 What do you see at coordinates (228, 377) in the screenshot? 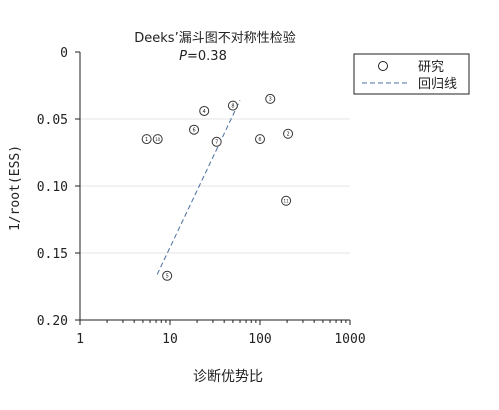
I see `x-axis-label: 诊断优势比` at bounding box center [228, 377].